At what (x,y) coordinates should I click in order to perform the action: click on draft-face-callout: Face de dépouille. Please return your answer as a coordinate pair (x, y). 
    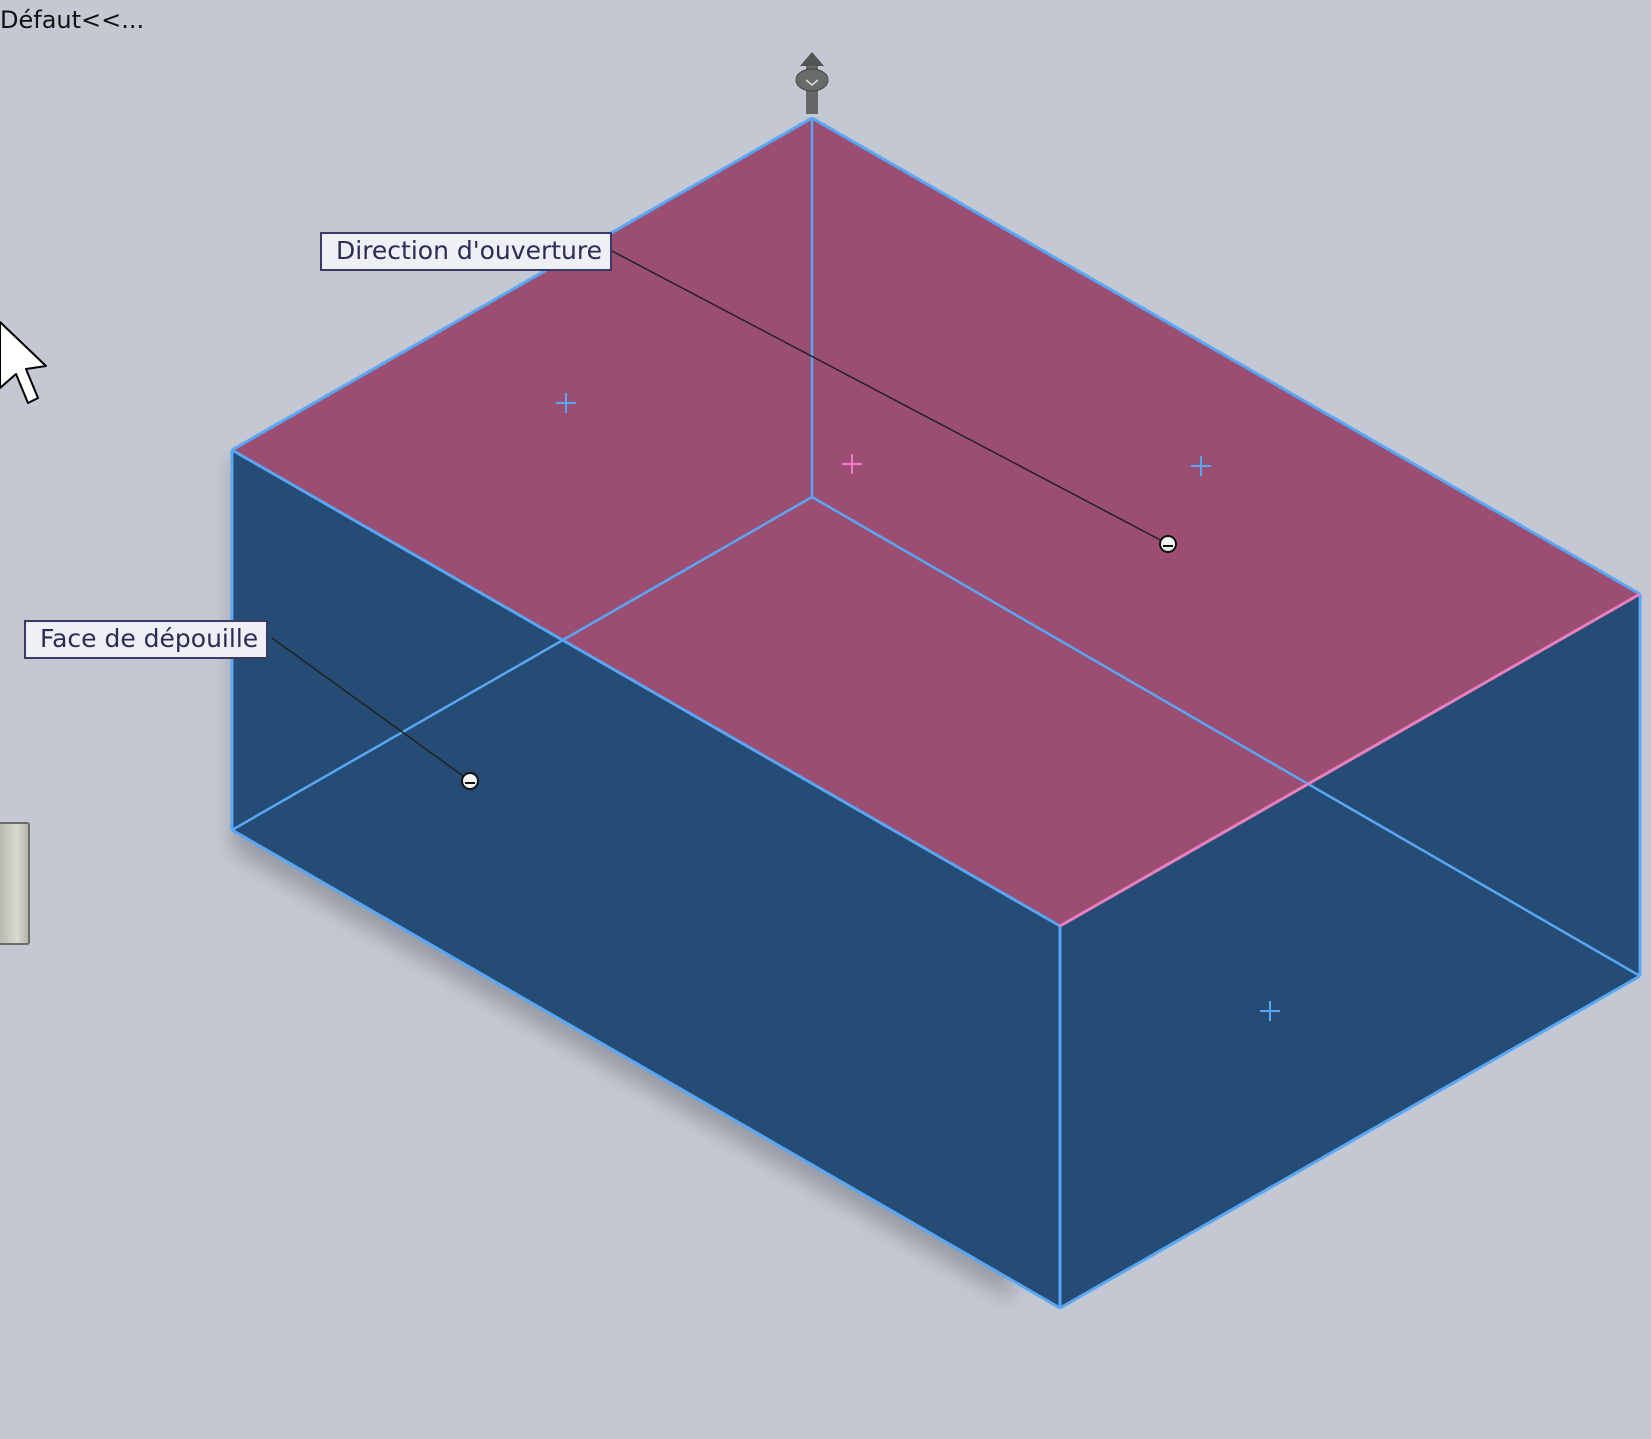
    Looking at the image, I should click on (146, 639).